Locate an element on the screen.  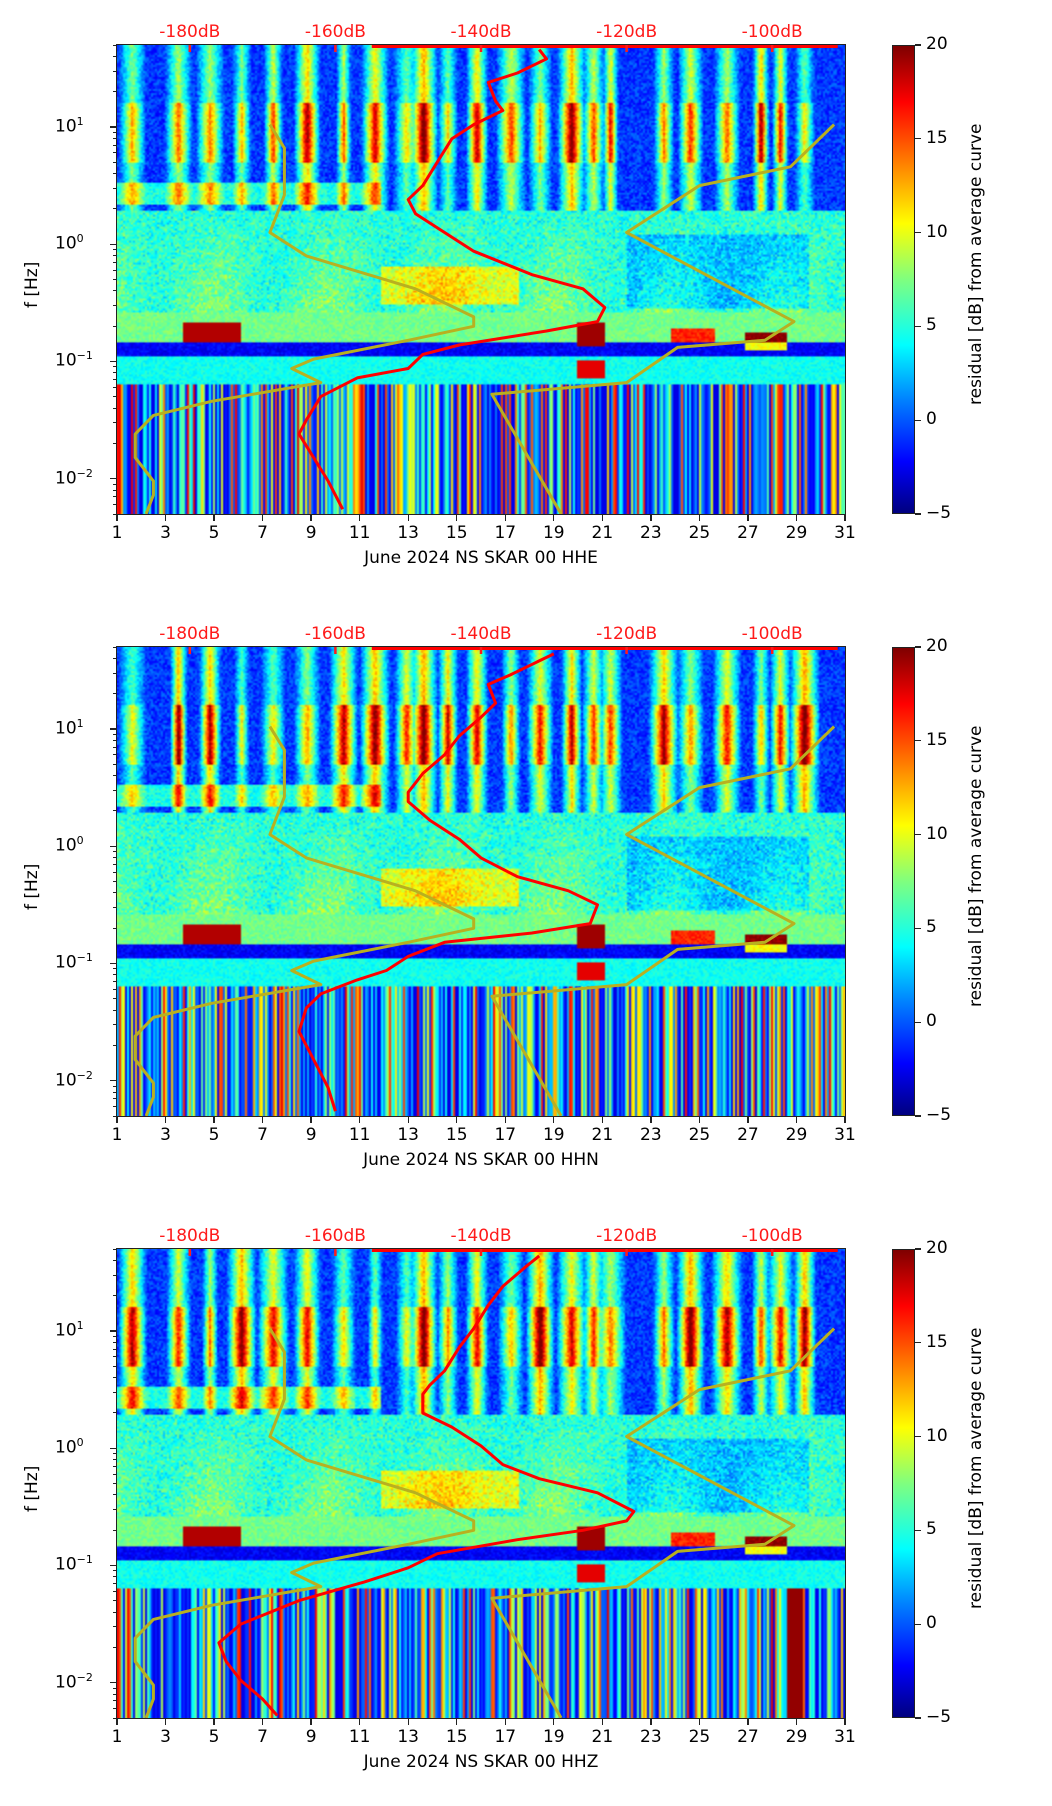
y-tick-label: 10⁰ is located at coordinates (69, 845).